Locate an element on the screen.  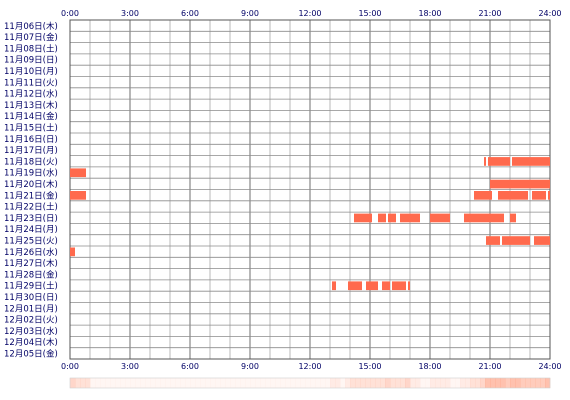
row-label: 11月29日(土) is located at coordinates (31, 286).